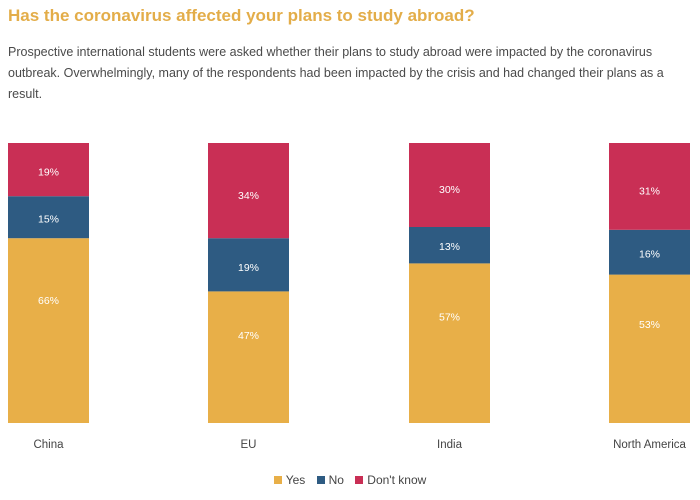  What do you see at coordinates (48, 301) in the screenshot?
I see `data-label-yes-china: 66%` at bounding box center [48, 301].